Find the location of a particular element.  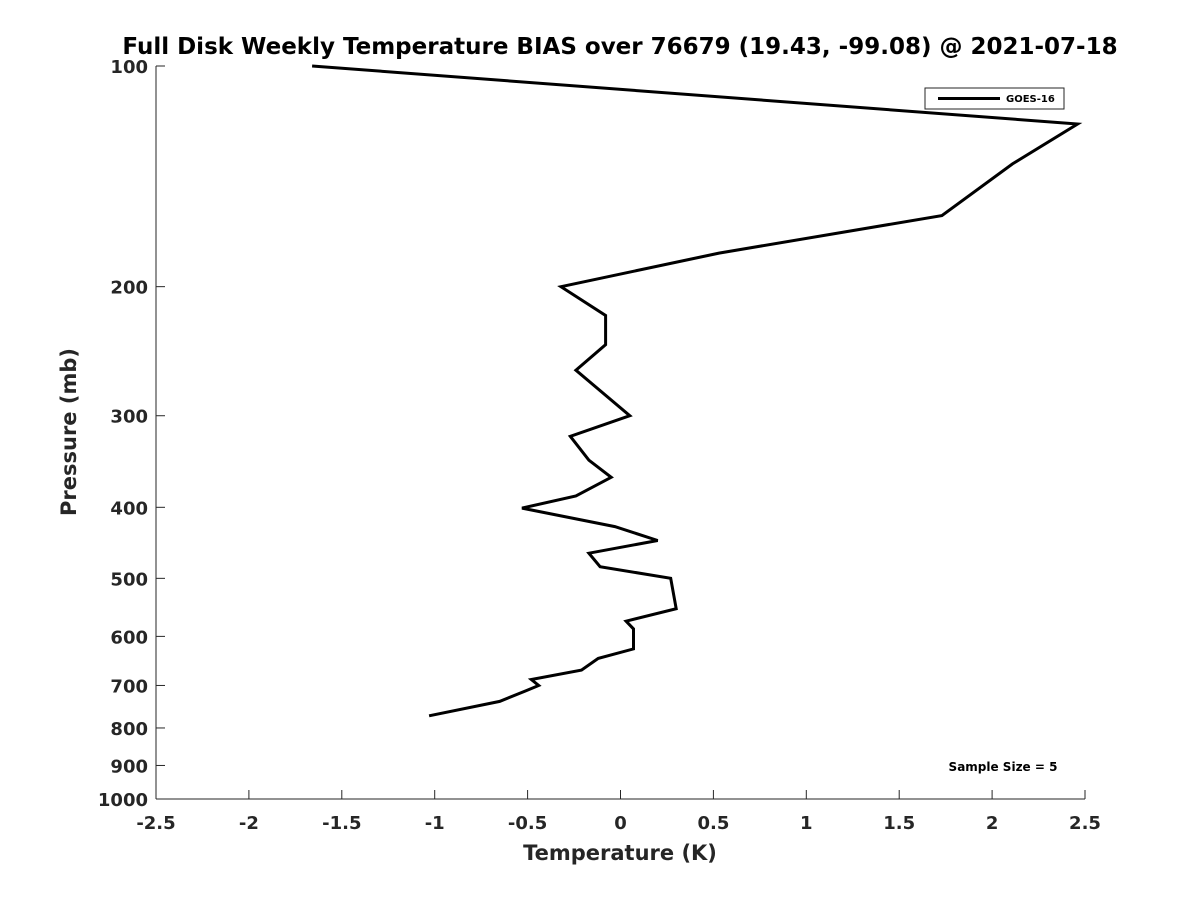

y-tick-label: 600 is located at coordinates (129, 637).